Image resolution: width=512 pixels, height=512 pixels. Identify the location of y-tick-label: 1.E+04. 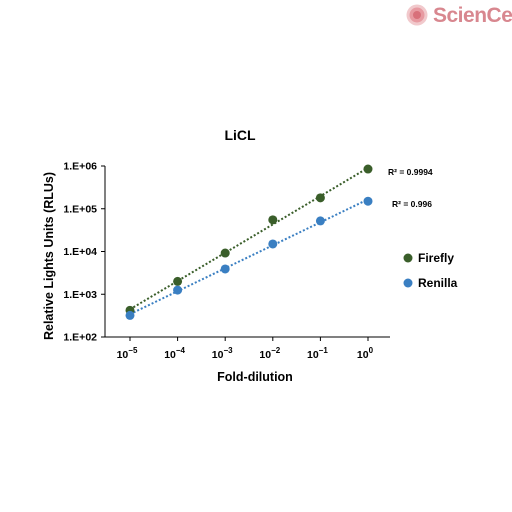
(80, 252).